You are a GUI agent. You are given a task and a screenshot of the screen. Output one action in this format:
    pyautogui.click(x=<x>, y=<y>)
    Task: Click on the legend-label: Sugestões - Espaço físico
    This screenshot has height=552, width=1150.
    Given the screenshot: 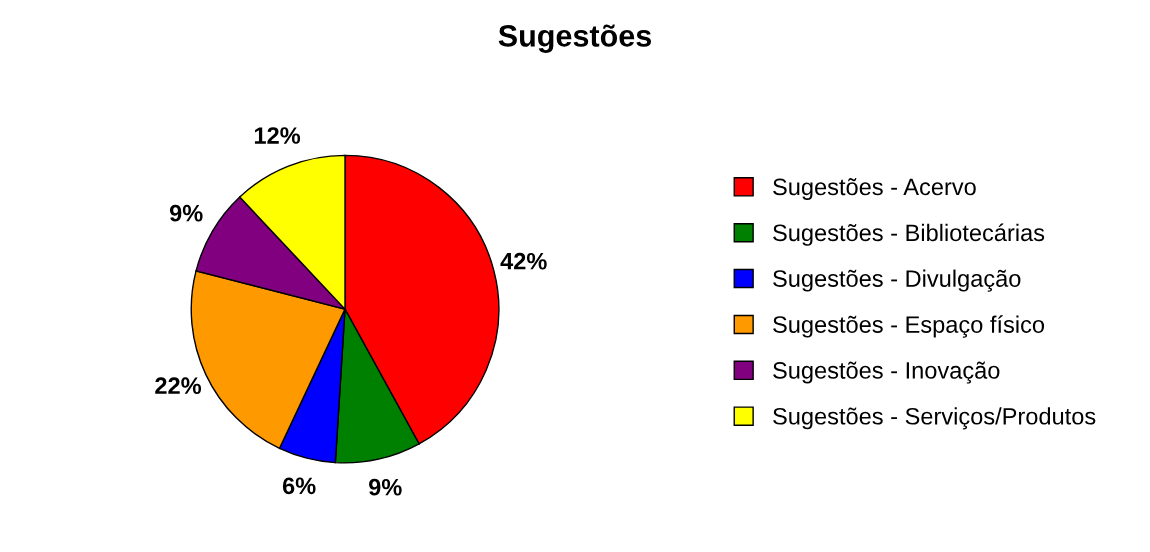 What is the action you would take?
    pyautogui.click(x=909, y=326)
    